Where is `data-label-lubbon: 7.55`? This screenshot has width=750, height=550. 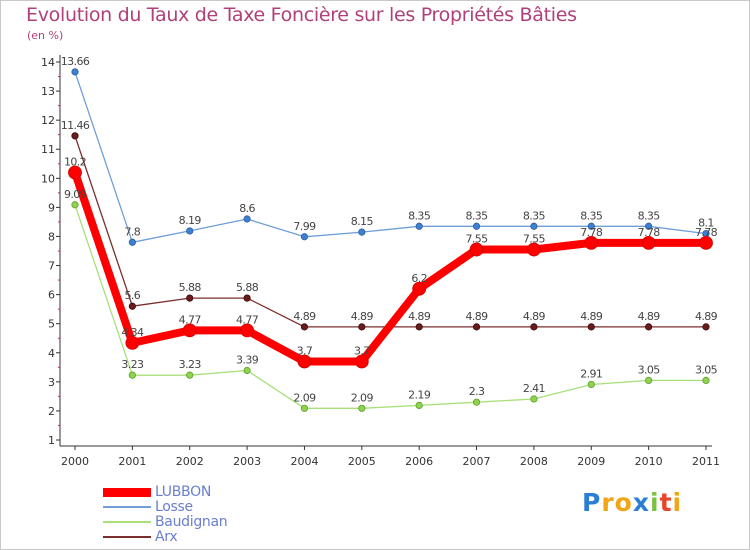 data-label-lubbon: 7.55 is located at coordinates (534, 239).